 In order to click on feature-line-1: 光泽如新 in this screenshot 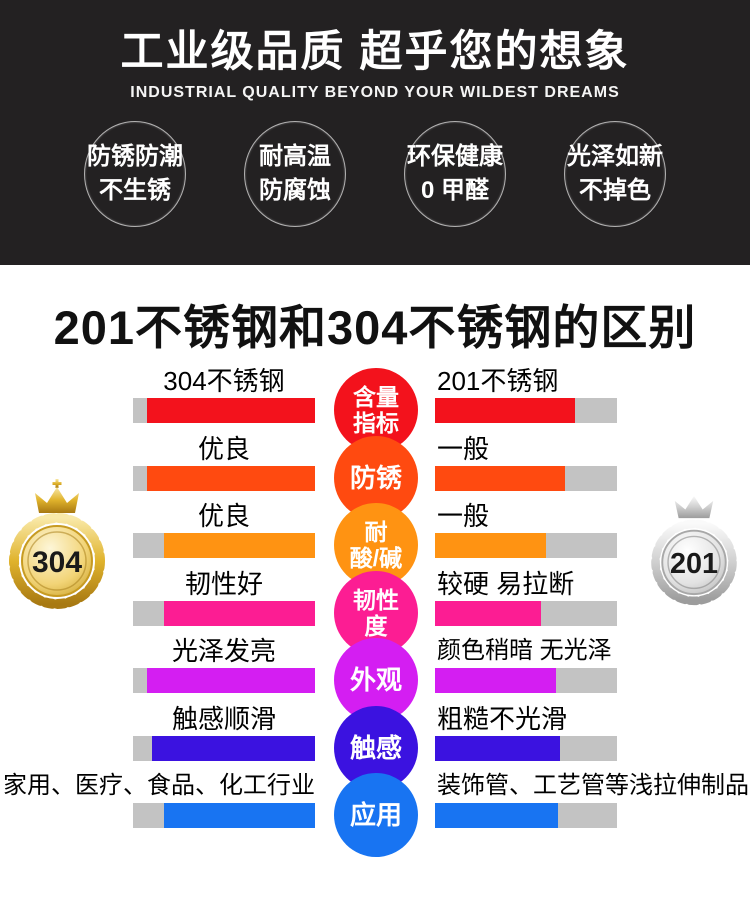, I will do `click(615, 156)`.